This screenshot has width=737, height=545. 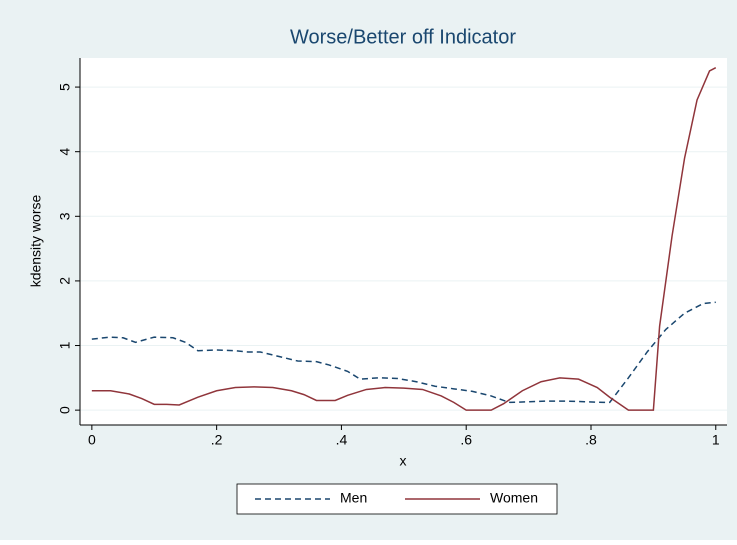 I want to click on y-tick-label: 0, so click(x=65, y=410).